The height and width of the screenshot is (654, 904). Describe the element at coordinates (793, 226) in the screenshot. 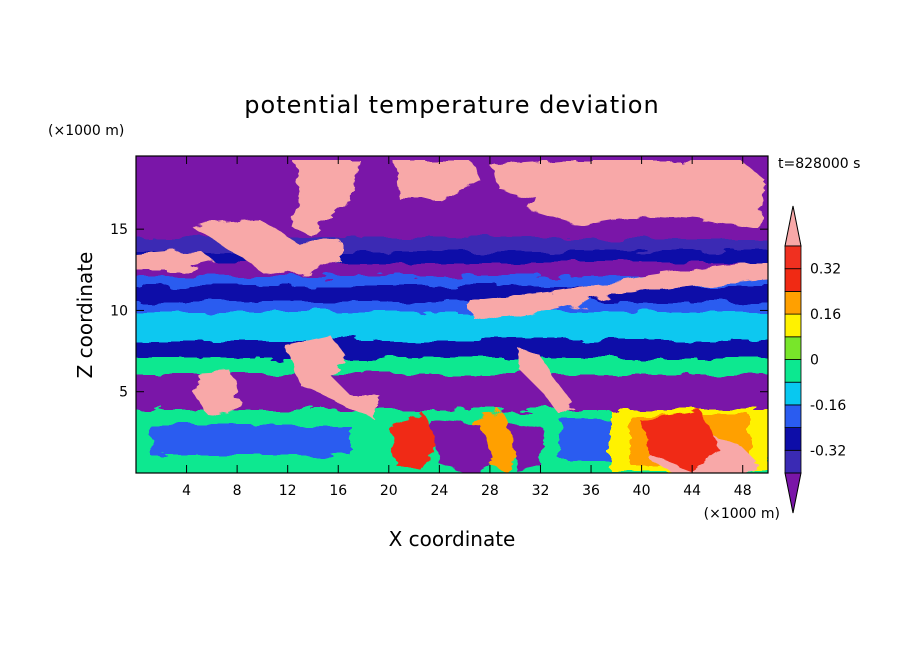

I see `colorbar-extend-top` at that location.